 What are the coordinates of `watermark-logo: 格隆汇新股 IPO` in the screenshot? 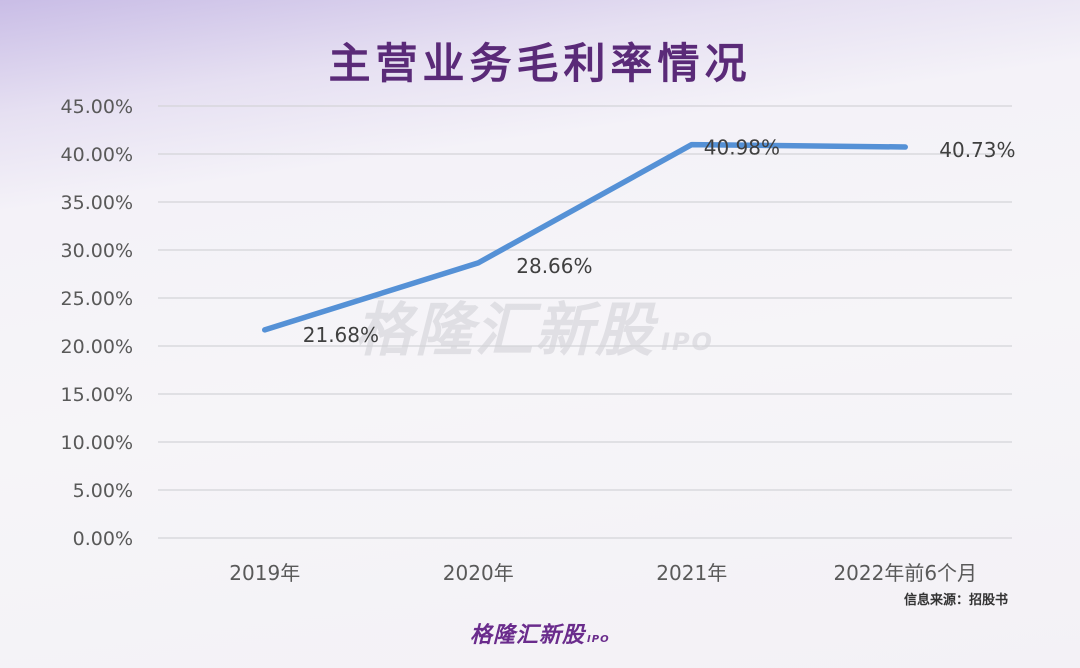 It's located at (534, 330).